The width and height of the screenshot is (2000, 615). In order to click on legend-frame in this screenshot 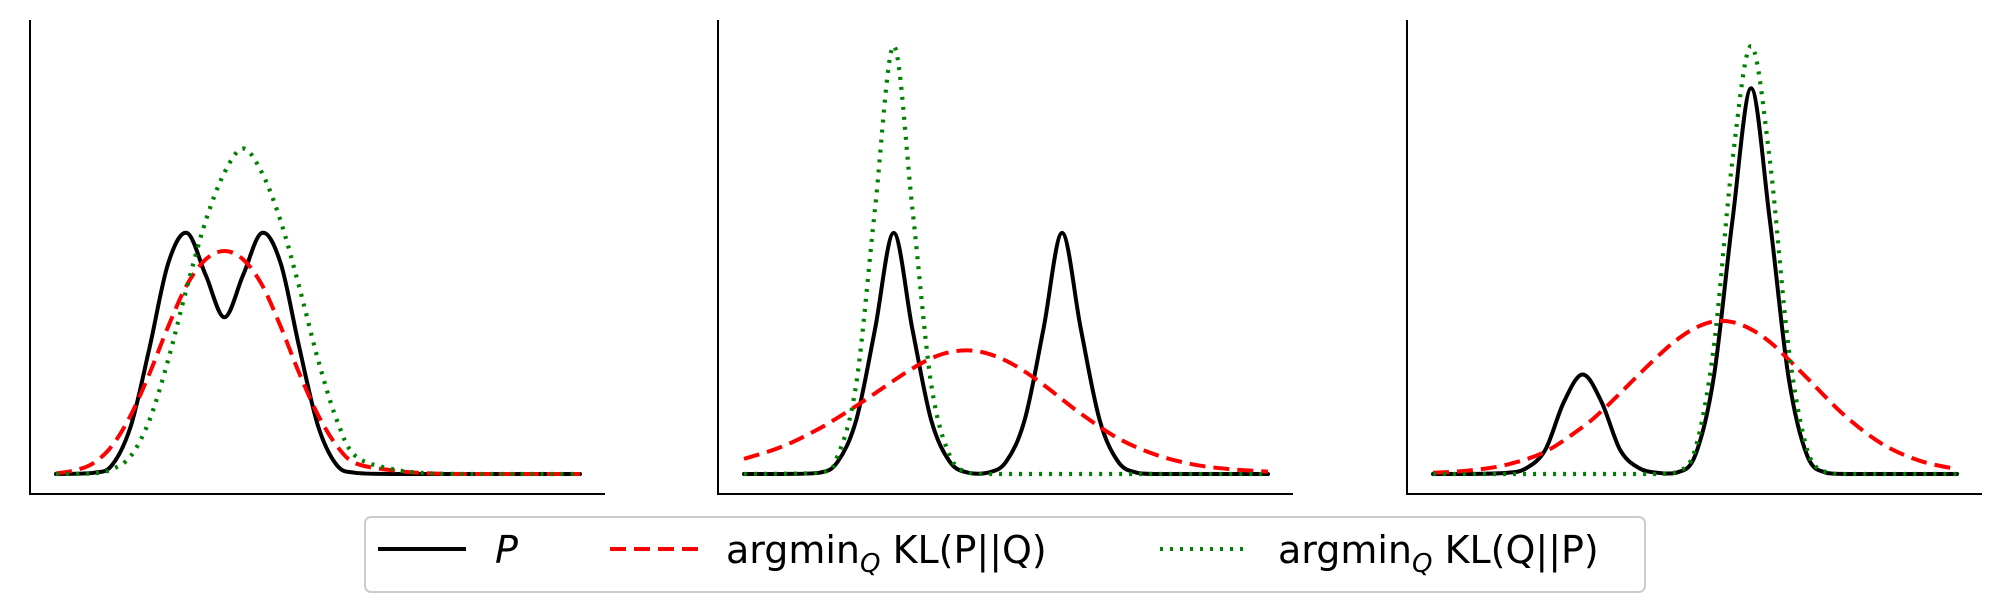, I will do `click(1005, 554)`.